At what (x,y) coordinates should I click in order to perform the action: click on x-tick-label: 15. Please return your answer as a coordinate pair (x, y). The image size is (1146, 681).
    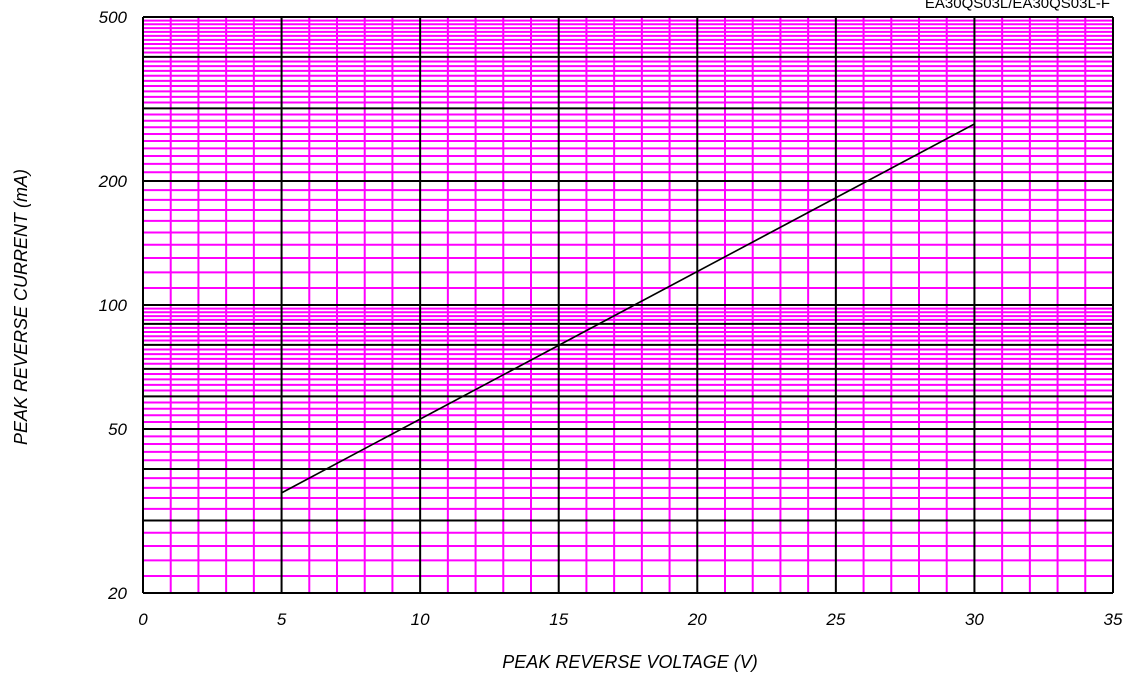
    Looking at the image, I should click on (558, 619).